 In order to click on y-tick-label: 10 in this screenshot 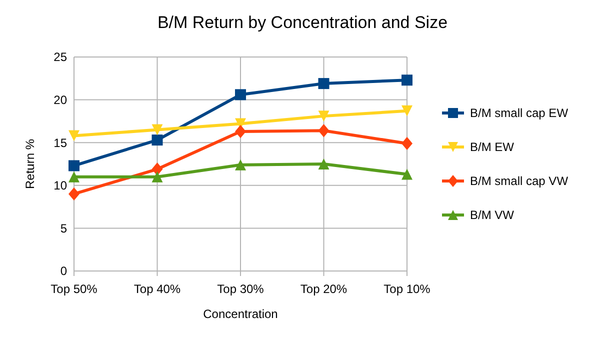, I will do `click(61, 185)`.